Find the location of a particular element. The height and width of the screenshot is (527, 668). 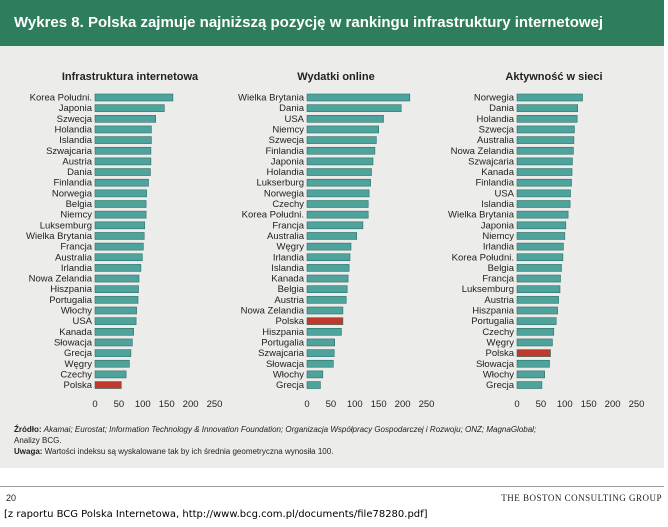

bar-polska is located at coordinates (533, 353).